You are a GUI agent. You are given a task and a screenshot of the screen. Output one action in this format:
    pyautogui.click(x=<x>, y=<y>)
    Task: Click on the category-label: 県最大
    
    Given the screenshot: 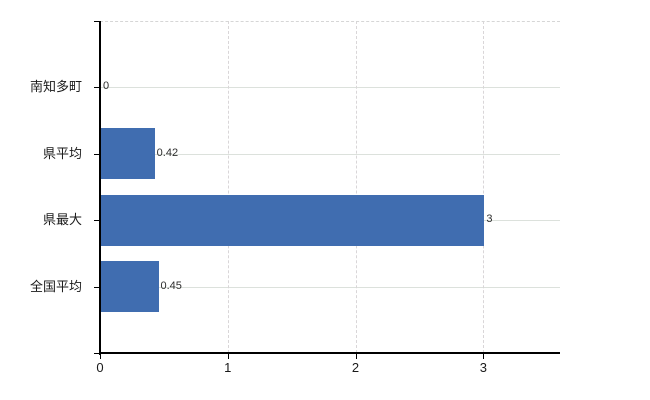 What is the action you would take?
    pyautogui.click(x=62, y=220)
    